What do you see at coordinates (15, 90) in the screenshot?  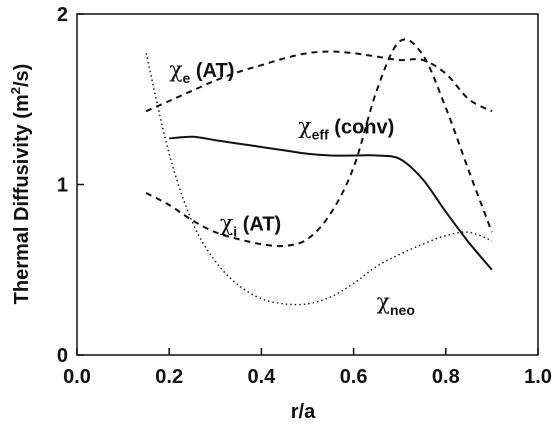 I see `y-axis-title-sup: 2` at bounding box center [15, 90].